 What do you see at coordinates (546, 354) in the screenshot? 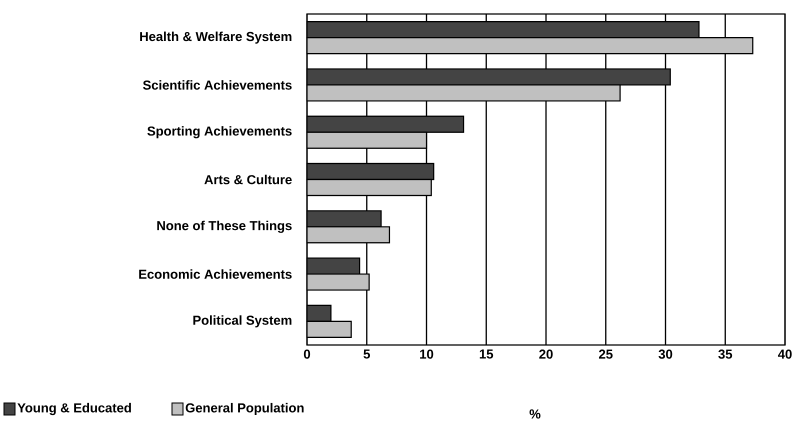
I see `x-tick-label: 20` at bounding box center [546, 354].